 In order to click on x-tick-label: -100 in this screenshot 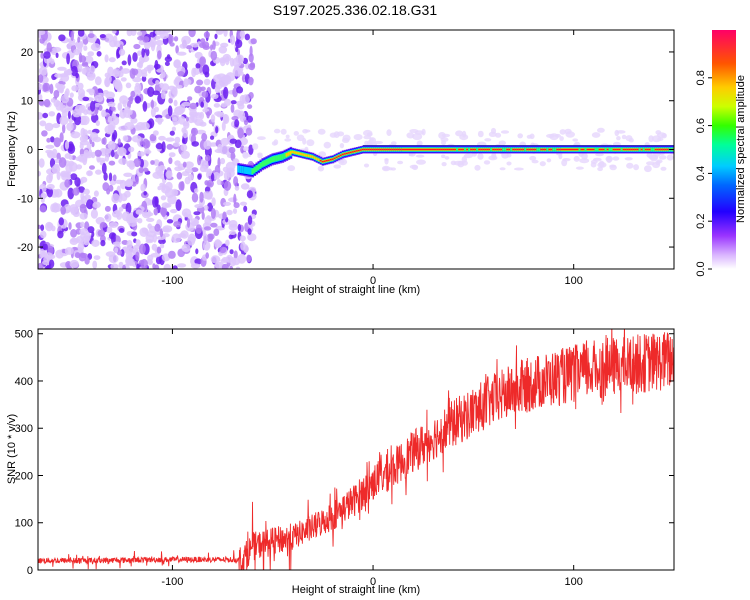, I will do `click(172, 281)`.